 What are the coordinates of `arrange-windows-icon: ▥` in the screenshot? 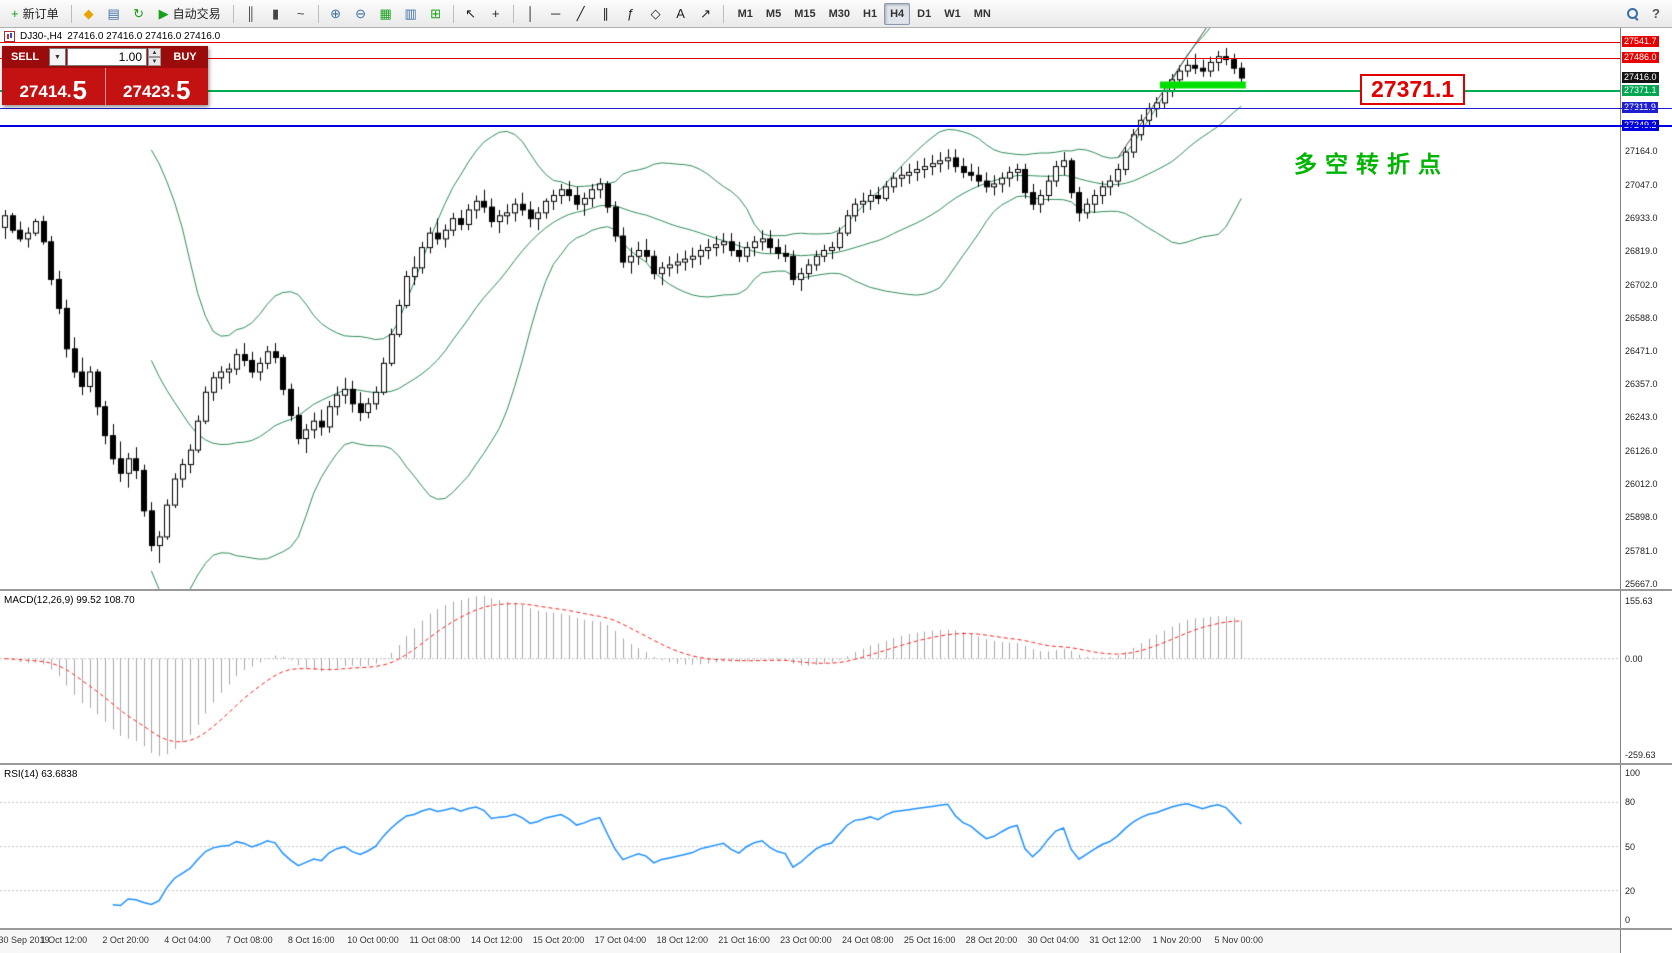 It's located at (410, 13).